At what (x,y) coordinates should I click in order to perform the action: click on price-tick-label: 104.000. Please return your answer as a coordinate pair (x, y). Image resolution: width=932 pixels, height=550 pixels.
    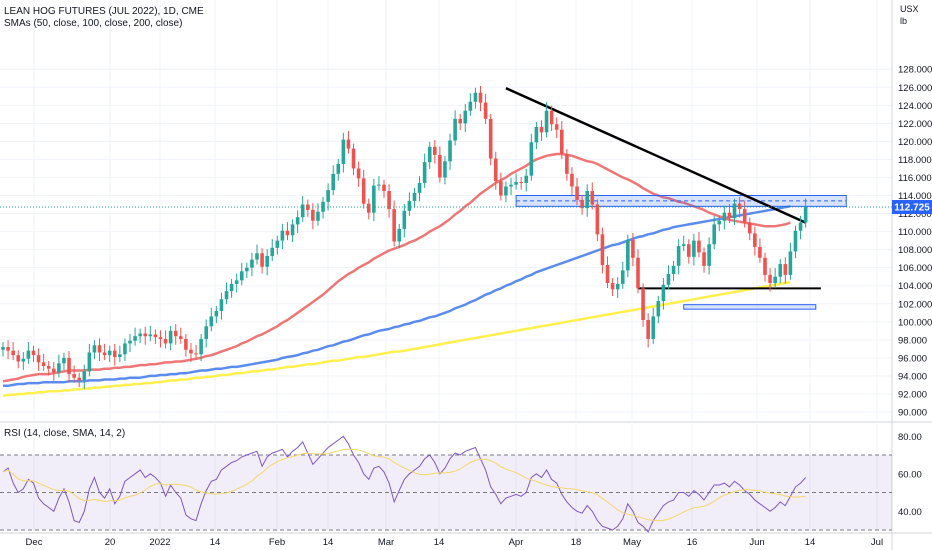
    Looking at the image, I should click on (915, 286).